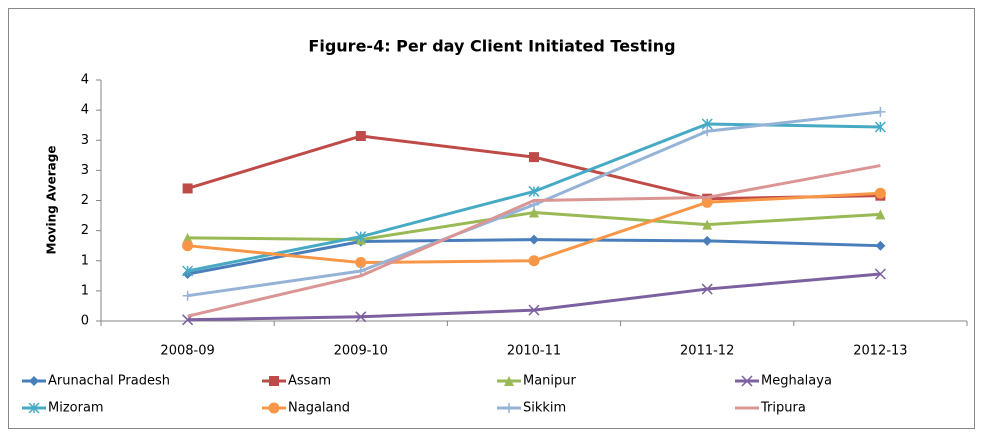 The height and width of the screenshot is (432, 984). What do you see at coordinates (783, 408) in the screenshot?
I see `legend-label: Tripura` at bounding box center [783, 408].